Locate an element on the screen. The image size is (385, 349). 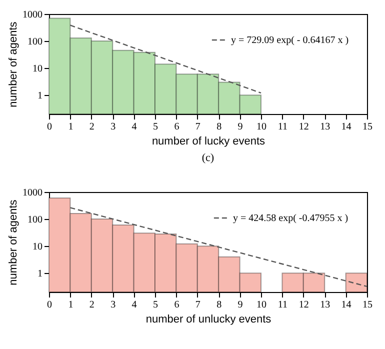
legend-label: y = 424.58 exp( -0.47955 x ) is located at coordinates (290, 218).